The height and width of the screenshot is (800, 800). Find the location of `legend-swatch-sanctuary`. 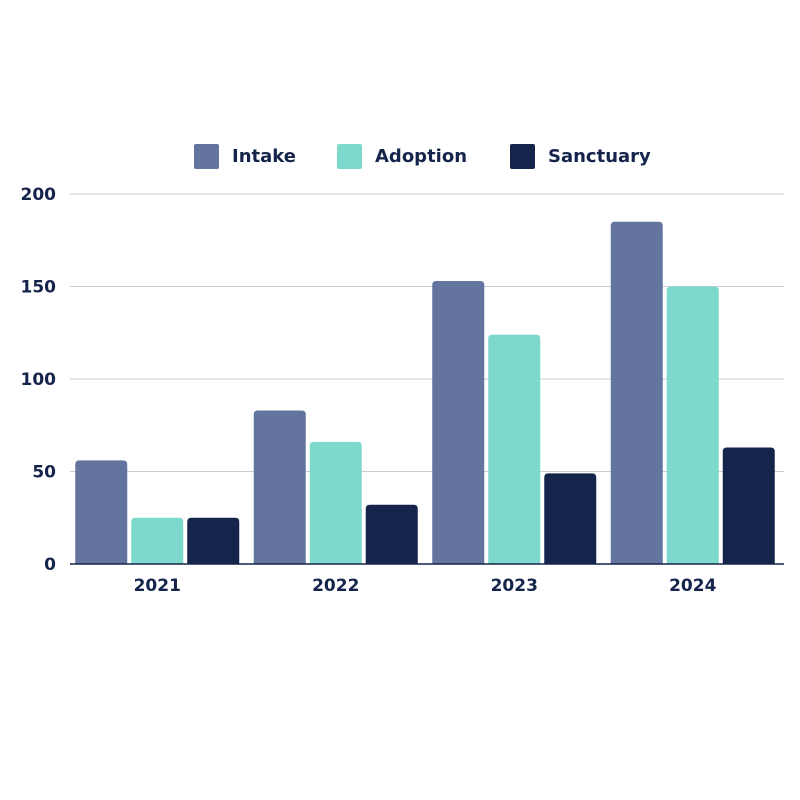

legend-swatch-sanctuary is located at coordinates (522, 156).